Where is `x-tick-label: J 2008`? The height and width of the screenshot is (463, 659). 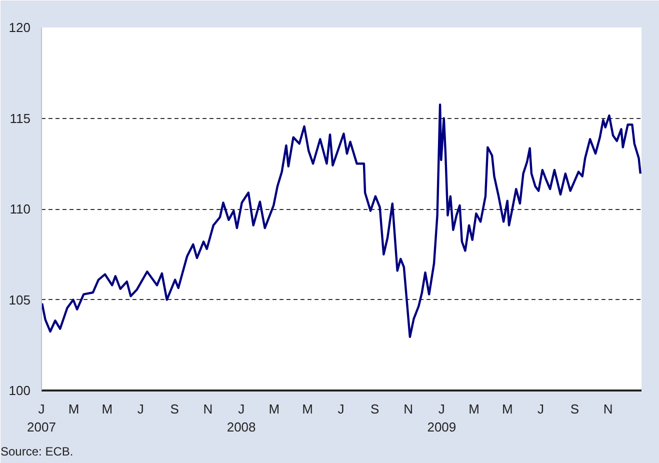 x-tick-label: J 2008 is located at coordinates (241, 418).